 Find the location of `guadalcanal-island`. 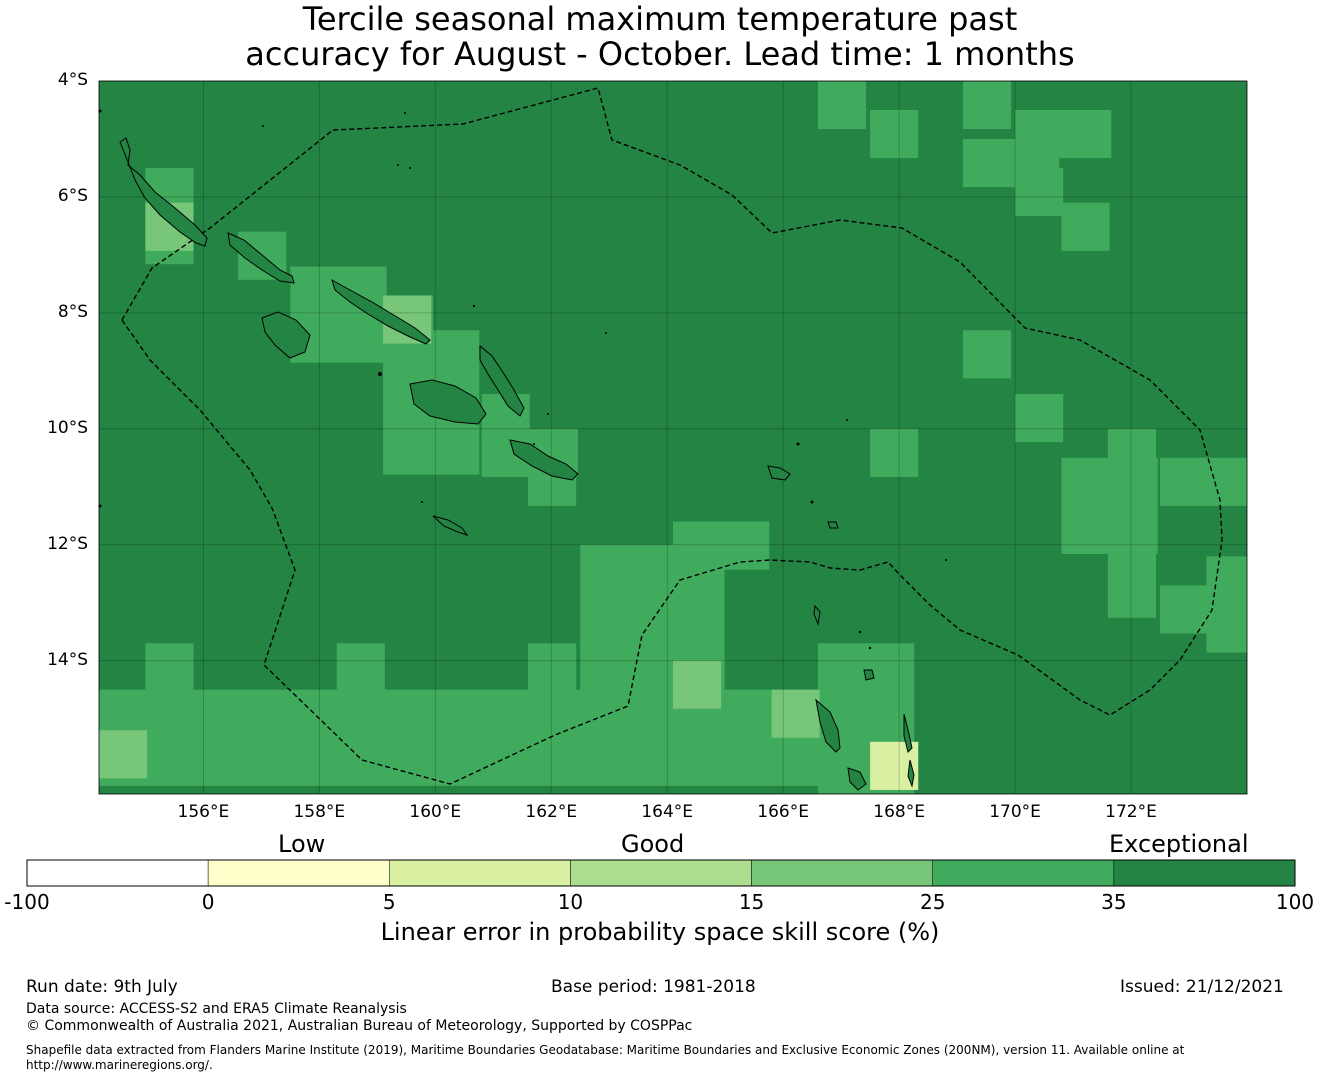

guadalcanal-island is located at coordinates (448, 402).